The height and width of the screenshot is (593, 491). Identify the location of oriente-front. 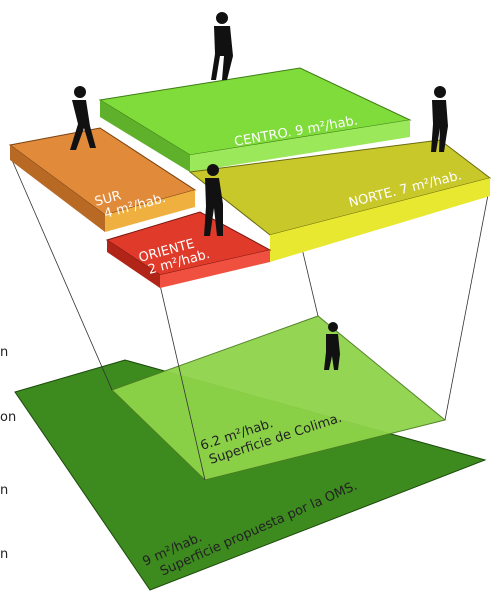
(215, 269).